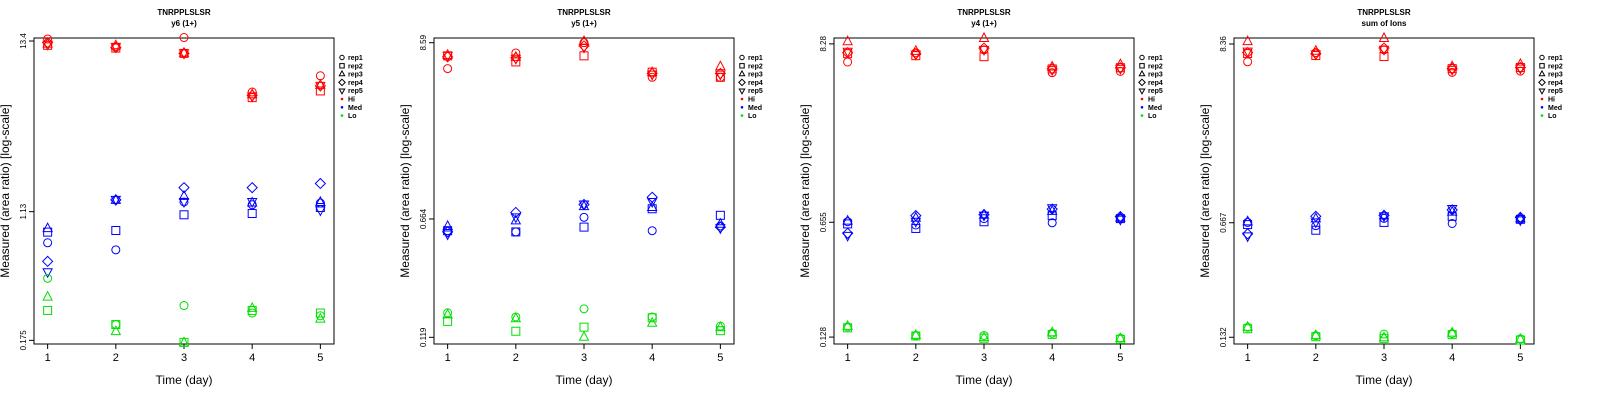  Describe the element at coordinates (984, 23) in the screenshot. I see `chart-subtitle: y4 (1+)` at that location.